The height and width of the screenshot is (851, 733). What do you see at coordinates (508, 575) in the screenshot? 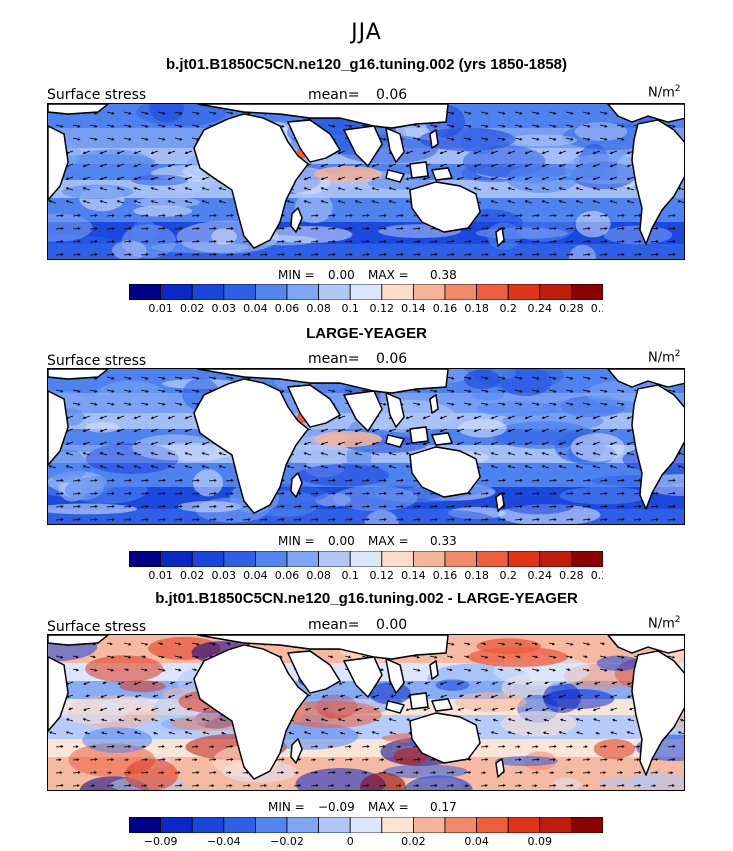
I see `colorbar-tick-label: 0.2` at bounding box center [508, 575].